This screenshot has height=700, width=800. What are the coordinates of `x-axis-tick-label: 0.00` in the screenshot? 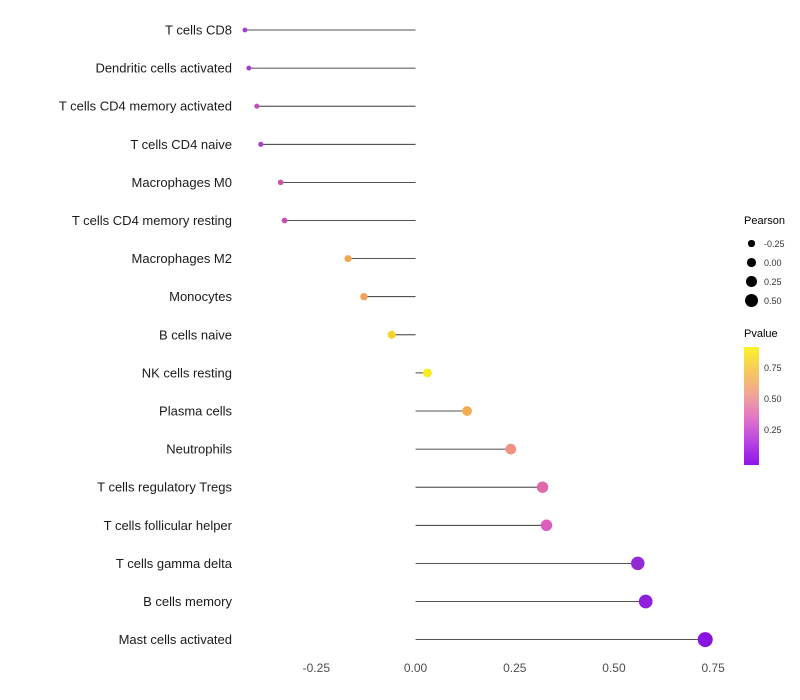 It's located at (416, 668).